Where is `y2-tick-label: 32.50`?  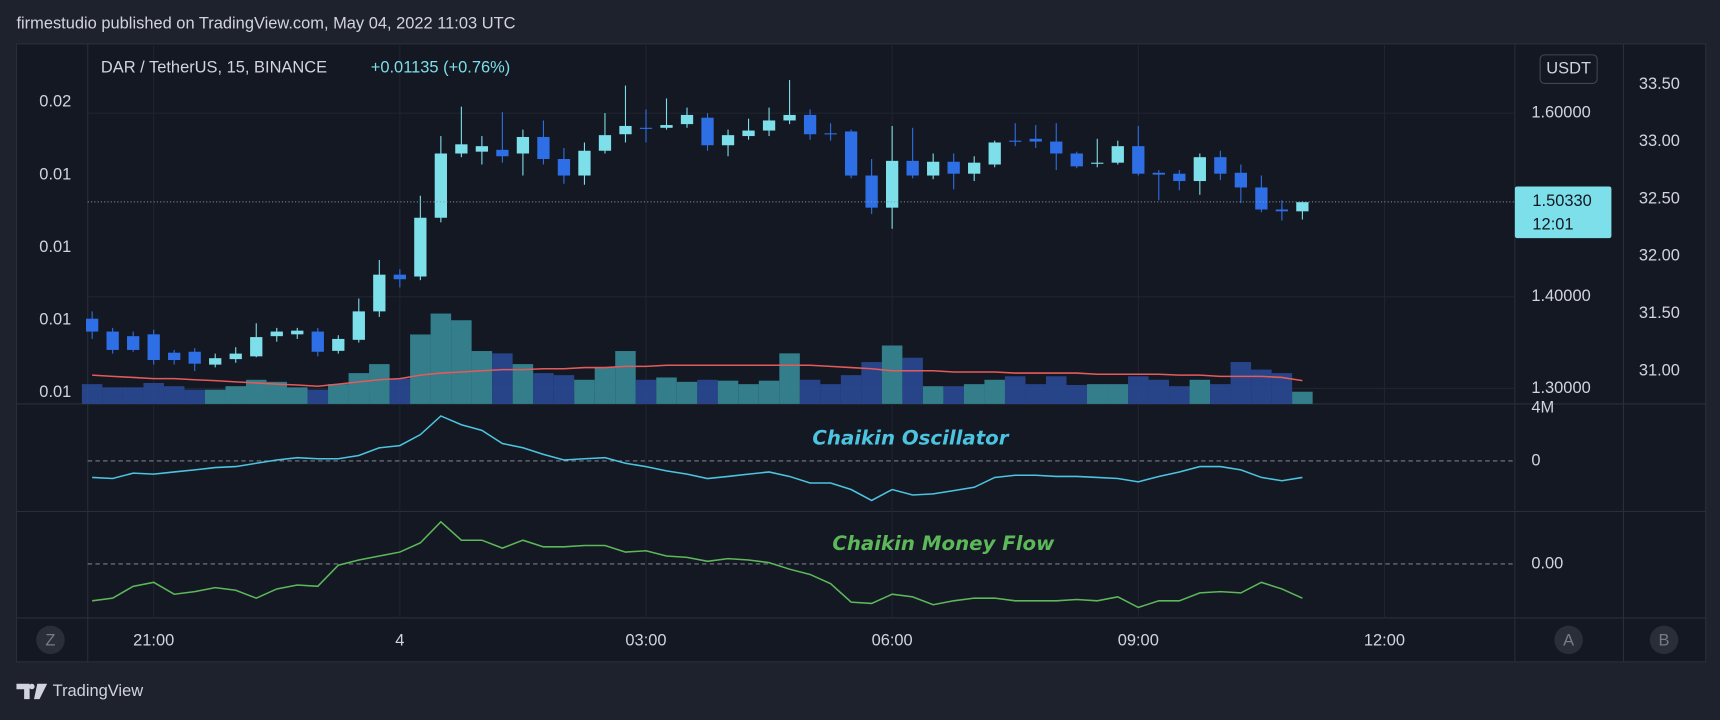 y2-tick-label: 32.50 is located at coordinates (1659, 198).